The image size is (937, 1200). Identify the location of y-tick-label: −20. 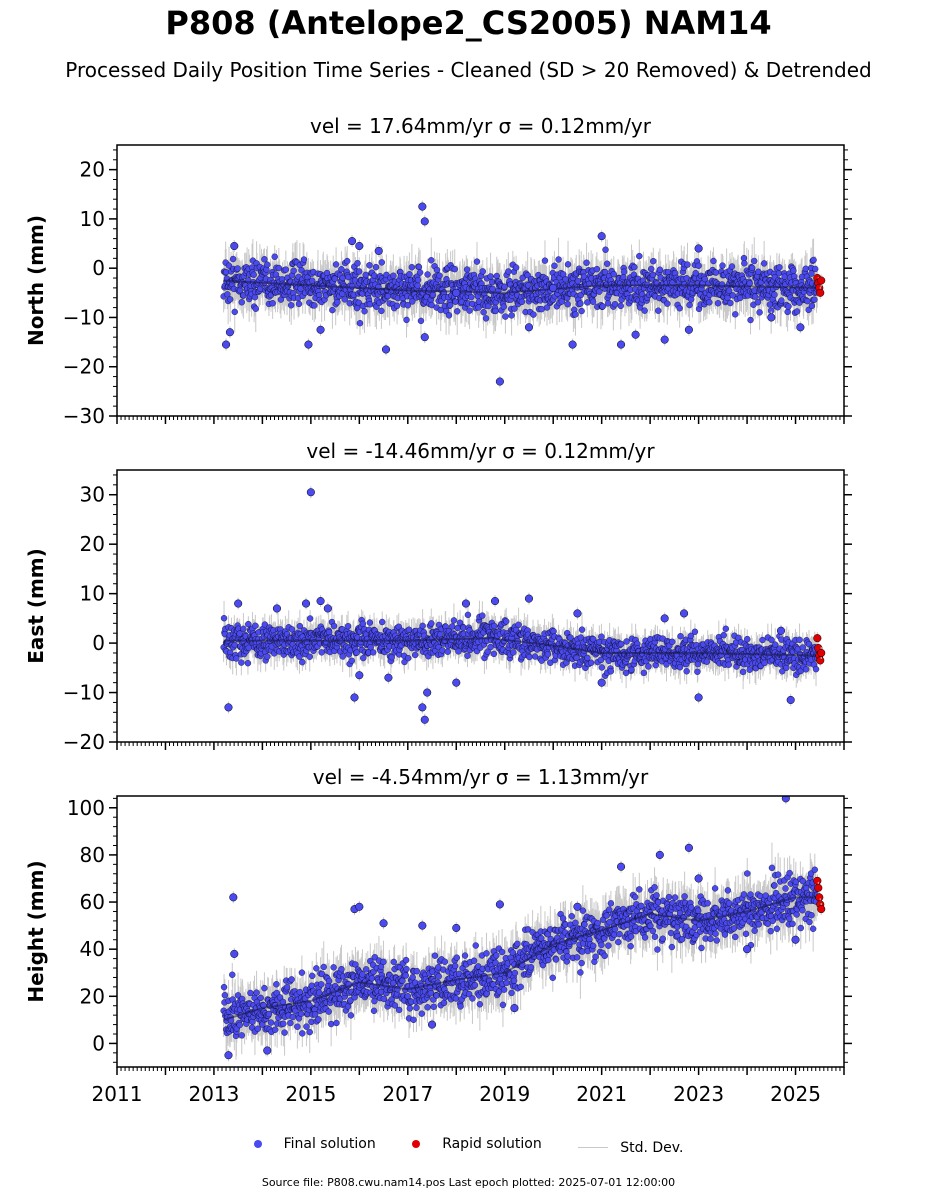
(84, 367).